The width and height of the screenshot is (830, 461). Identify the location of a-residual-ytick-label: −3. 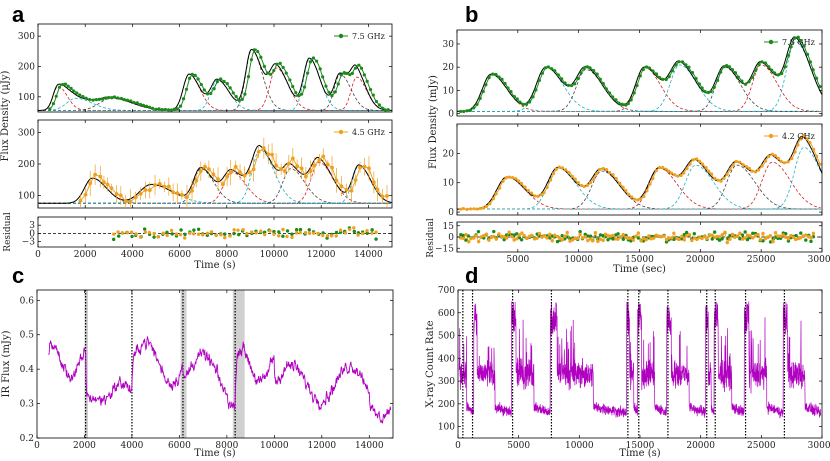
(29, 243).